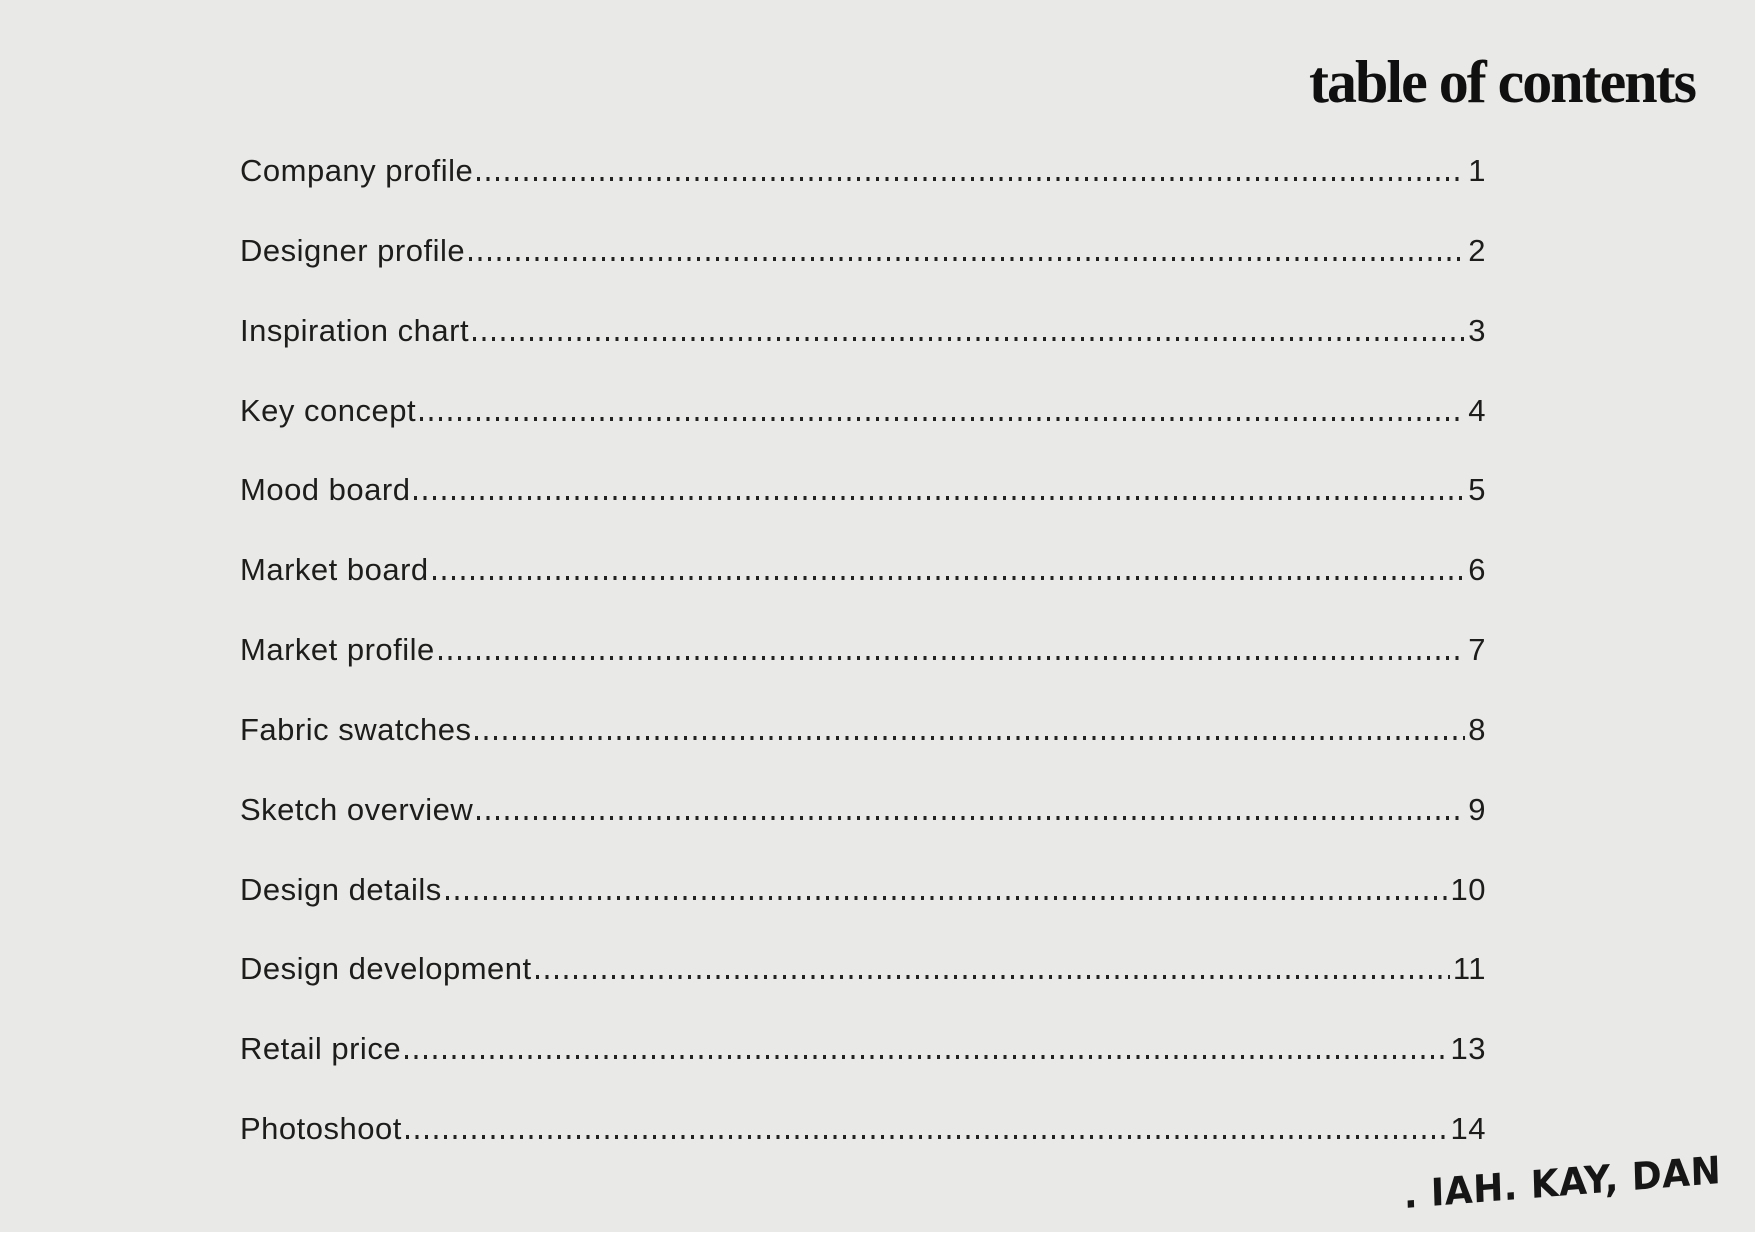  What do you see at coordinates (1477, 250) in the screenshot?
I see `toc-entry-page-number: 2` at bounding box center [1477, 250].